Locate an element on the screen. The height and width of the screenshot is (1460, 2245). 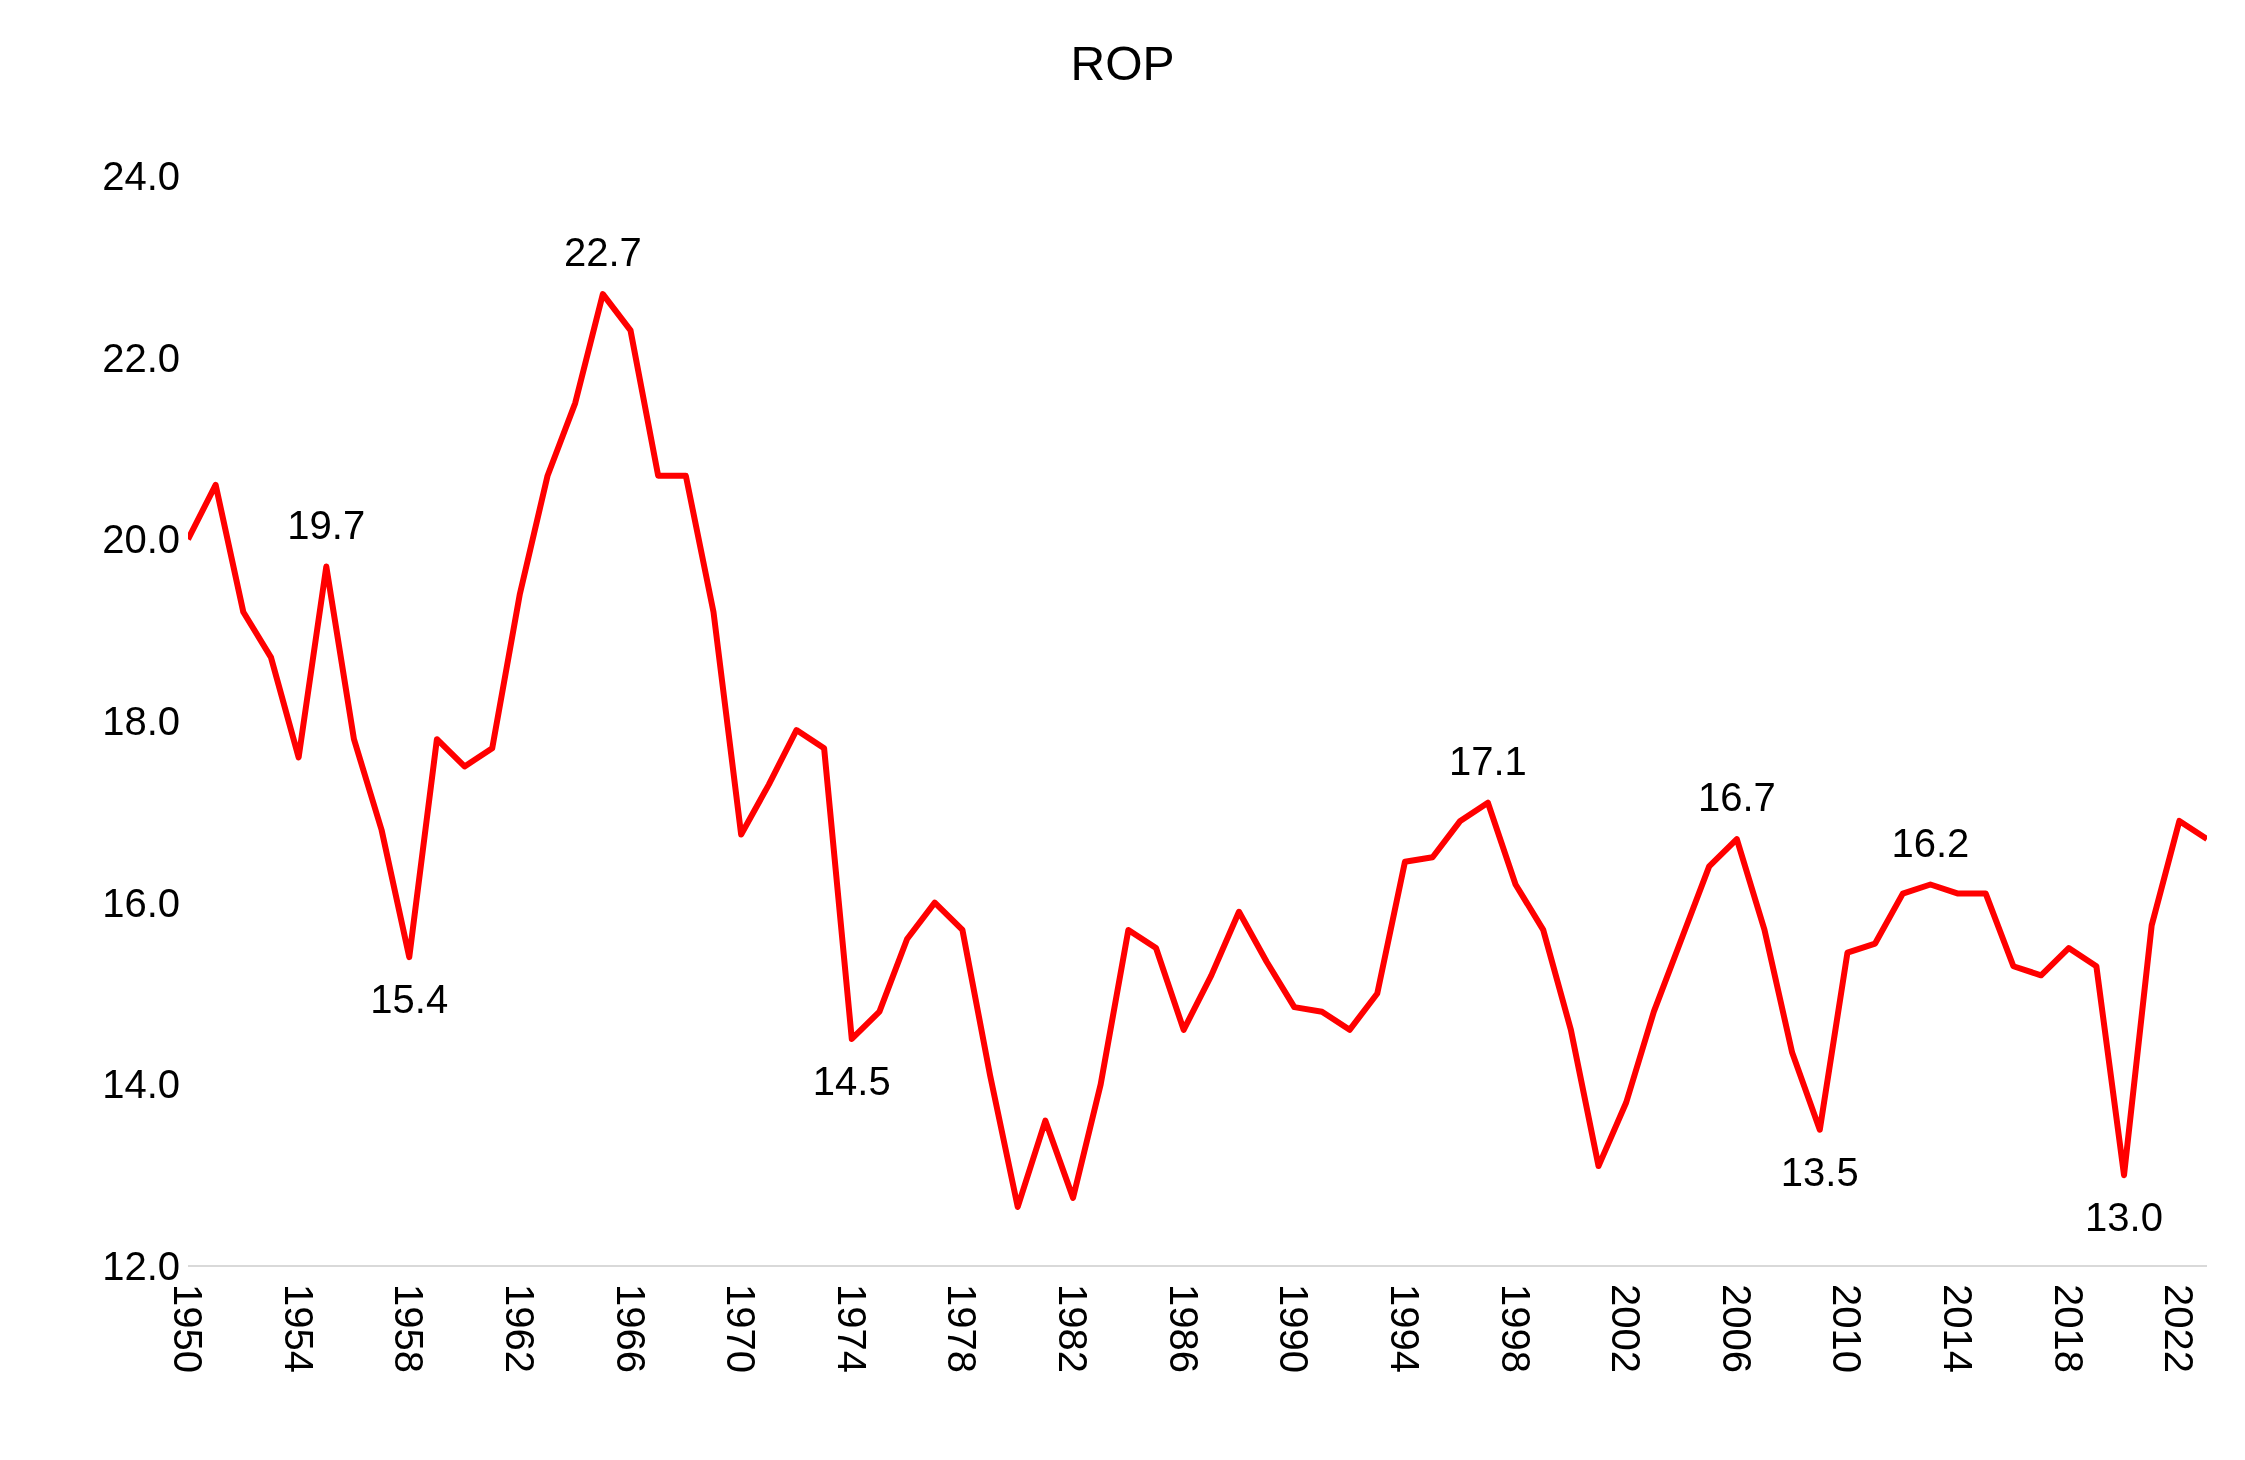
y-tick-label: 16.0 is located at coordinates (141, 902).